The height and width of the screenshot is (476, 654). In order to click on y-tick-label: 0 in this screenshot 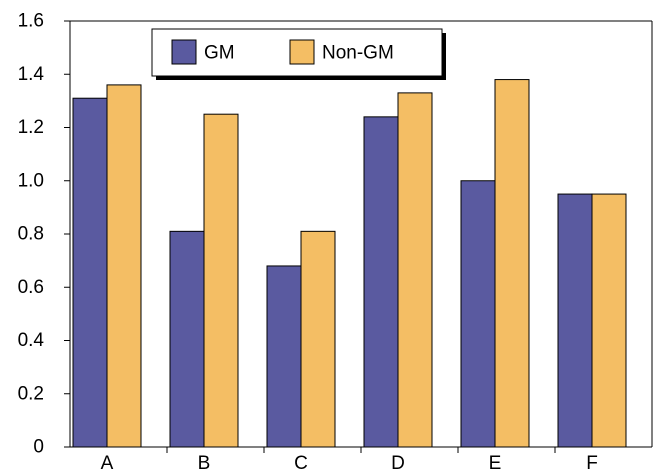, I will do `click(38, 447)`.